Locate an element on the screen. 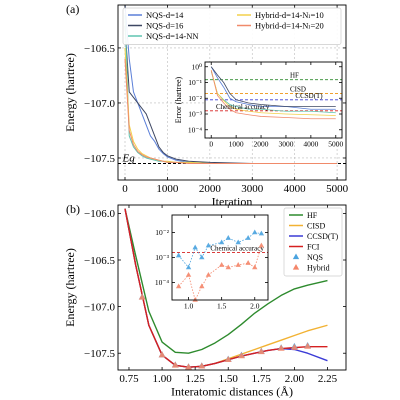 The width and height of the screenshot is (400, 400). chart-panel: Chemical accuracy 1.0 1.5 2.0 10⁻² 10⁻³ 10⁻⁴ is located at coordinates (212, 262).